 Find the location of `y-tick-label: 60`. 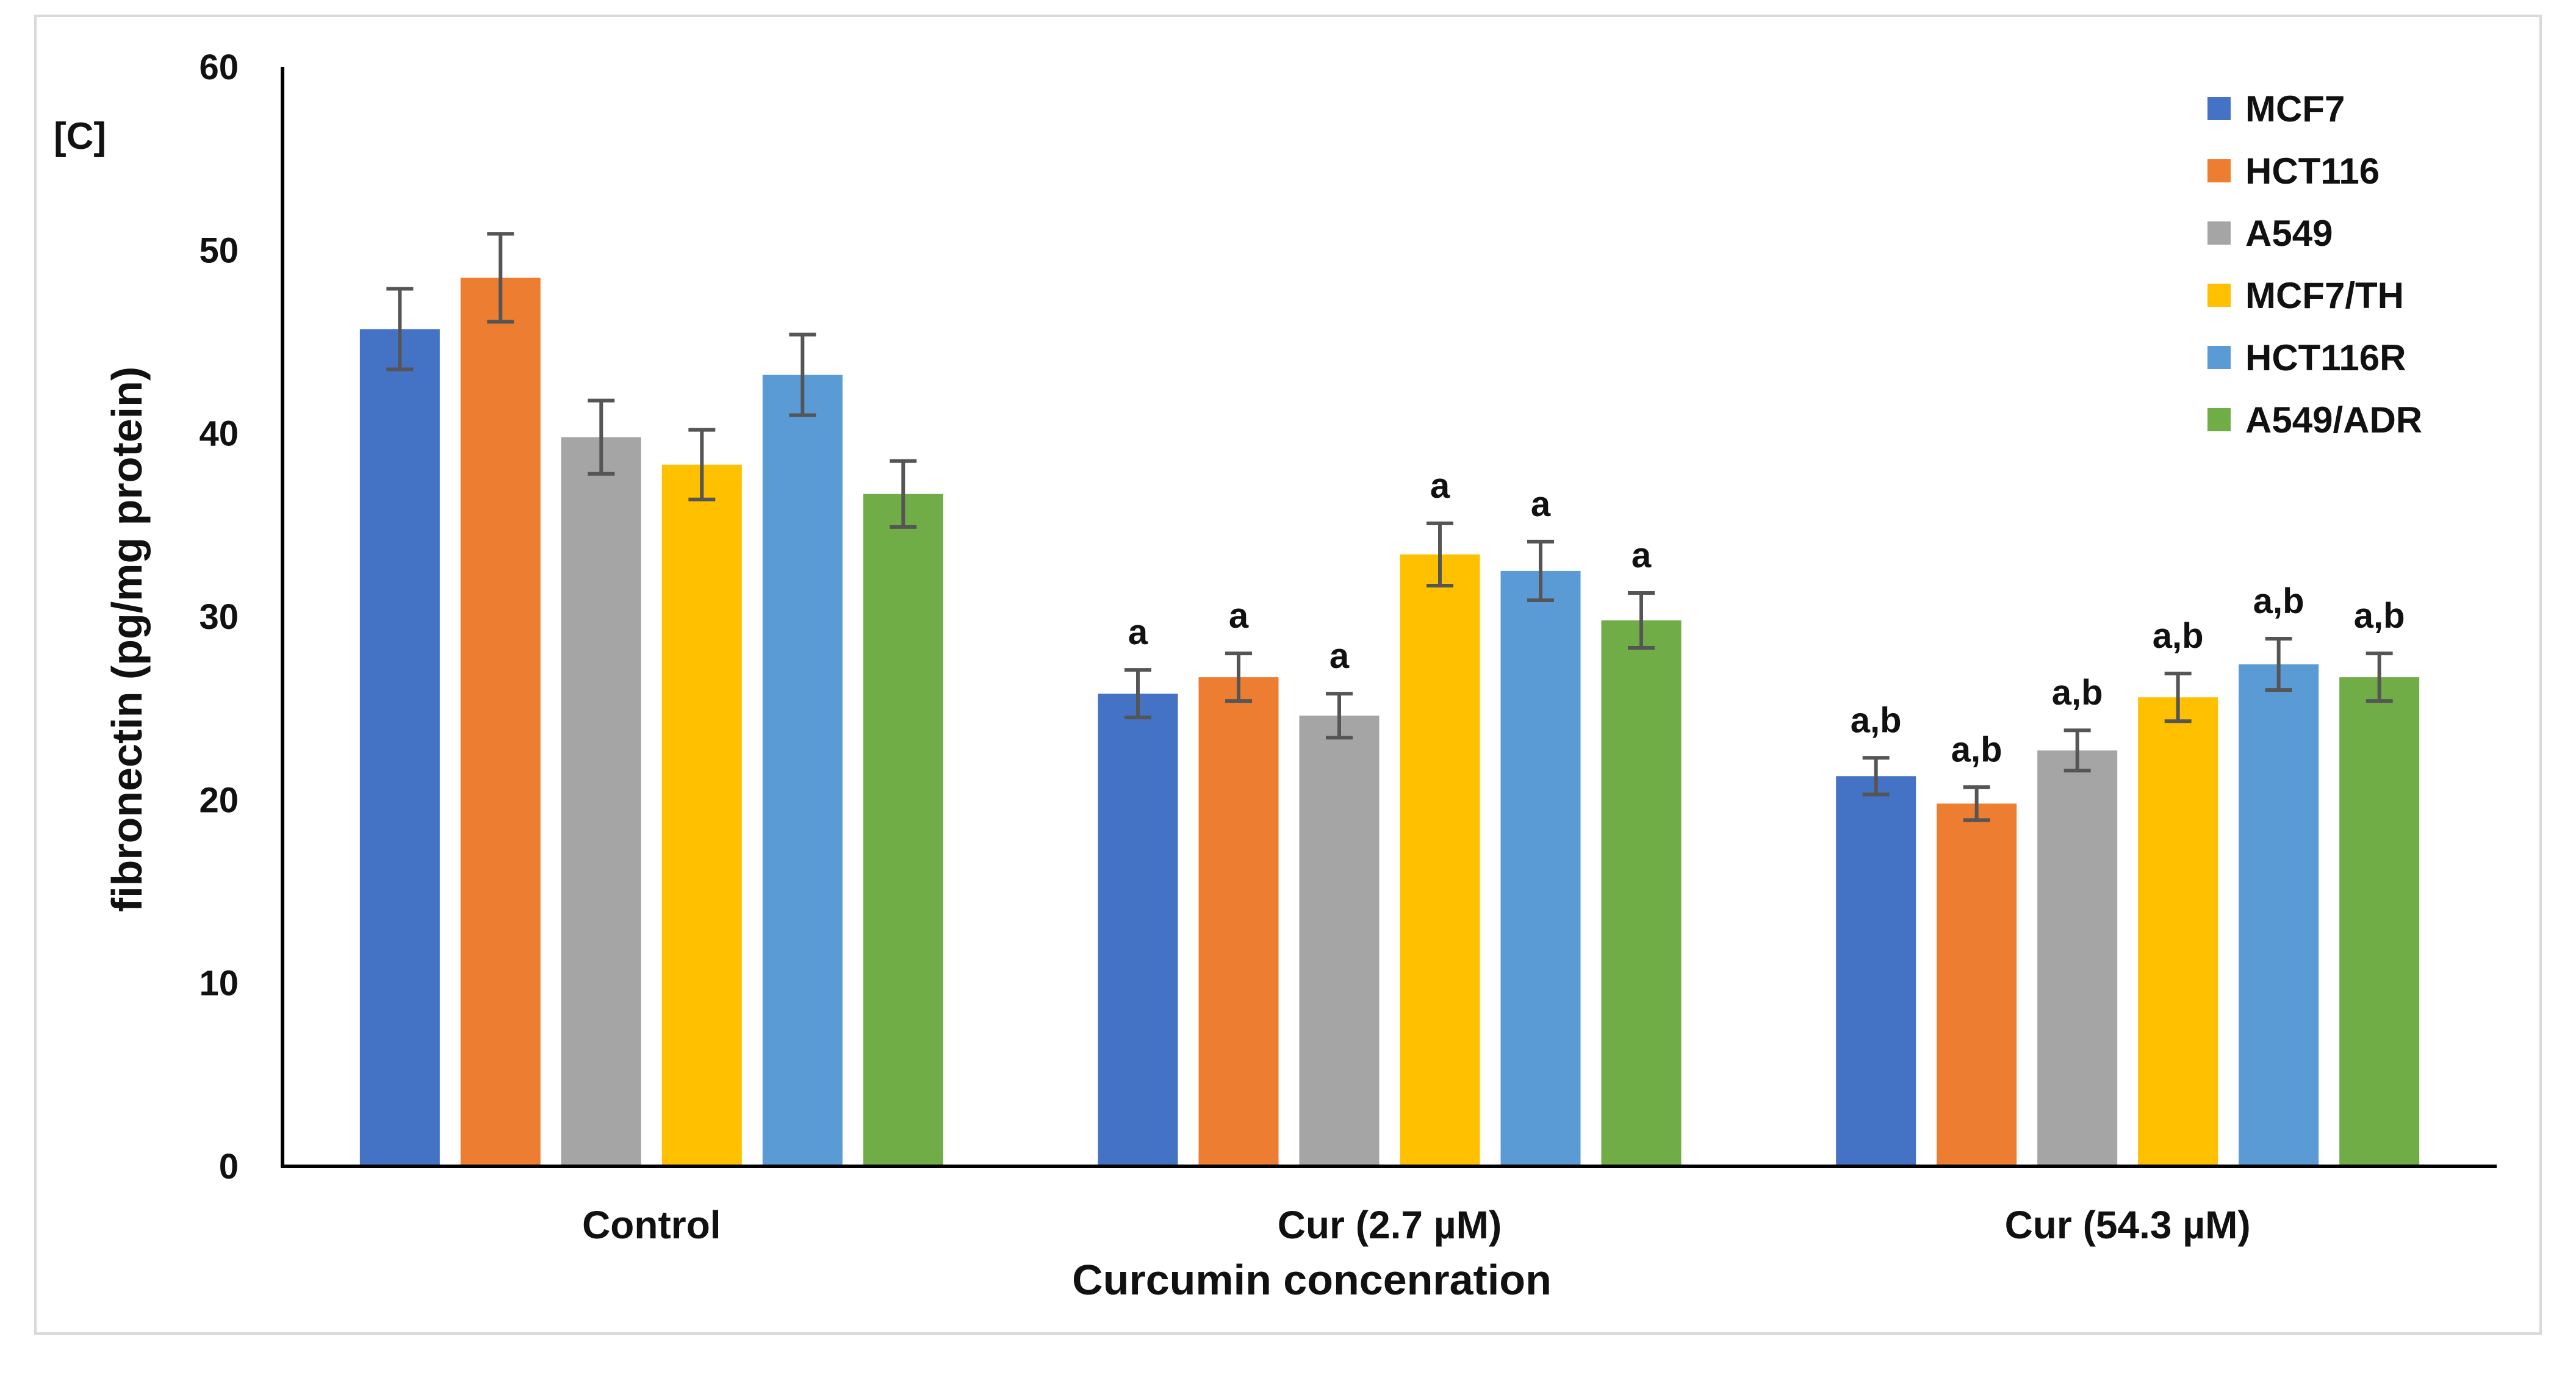

y-tick-label: 60 is located at coordinates (219, 67).